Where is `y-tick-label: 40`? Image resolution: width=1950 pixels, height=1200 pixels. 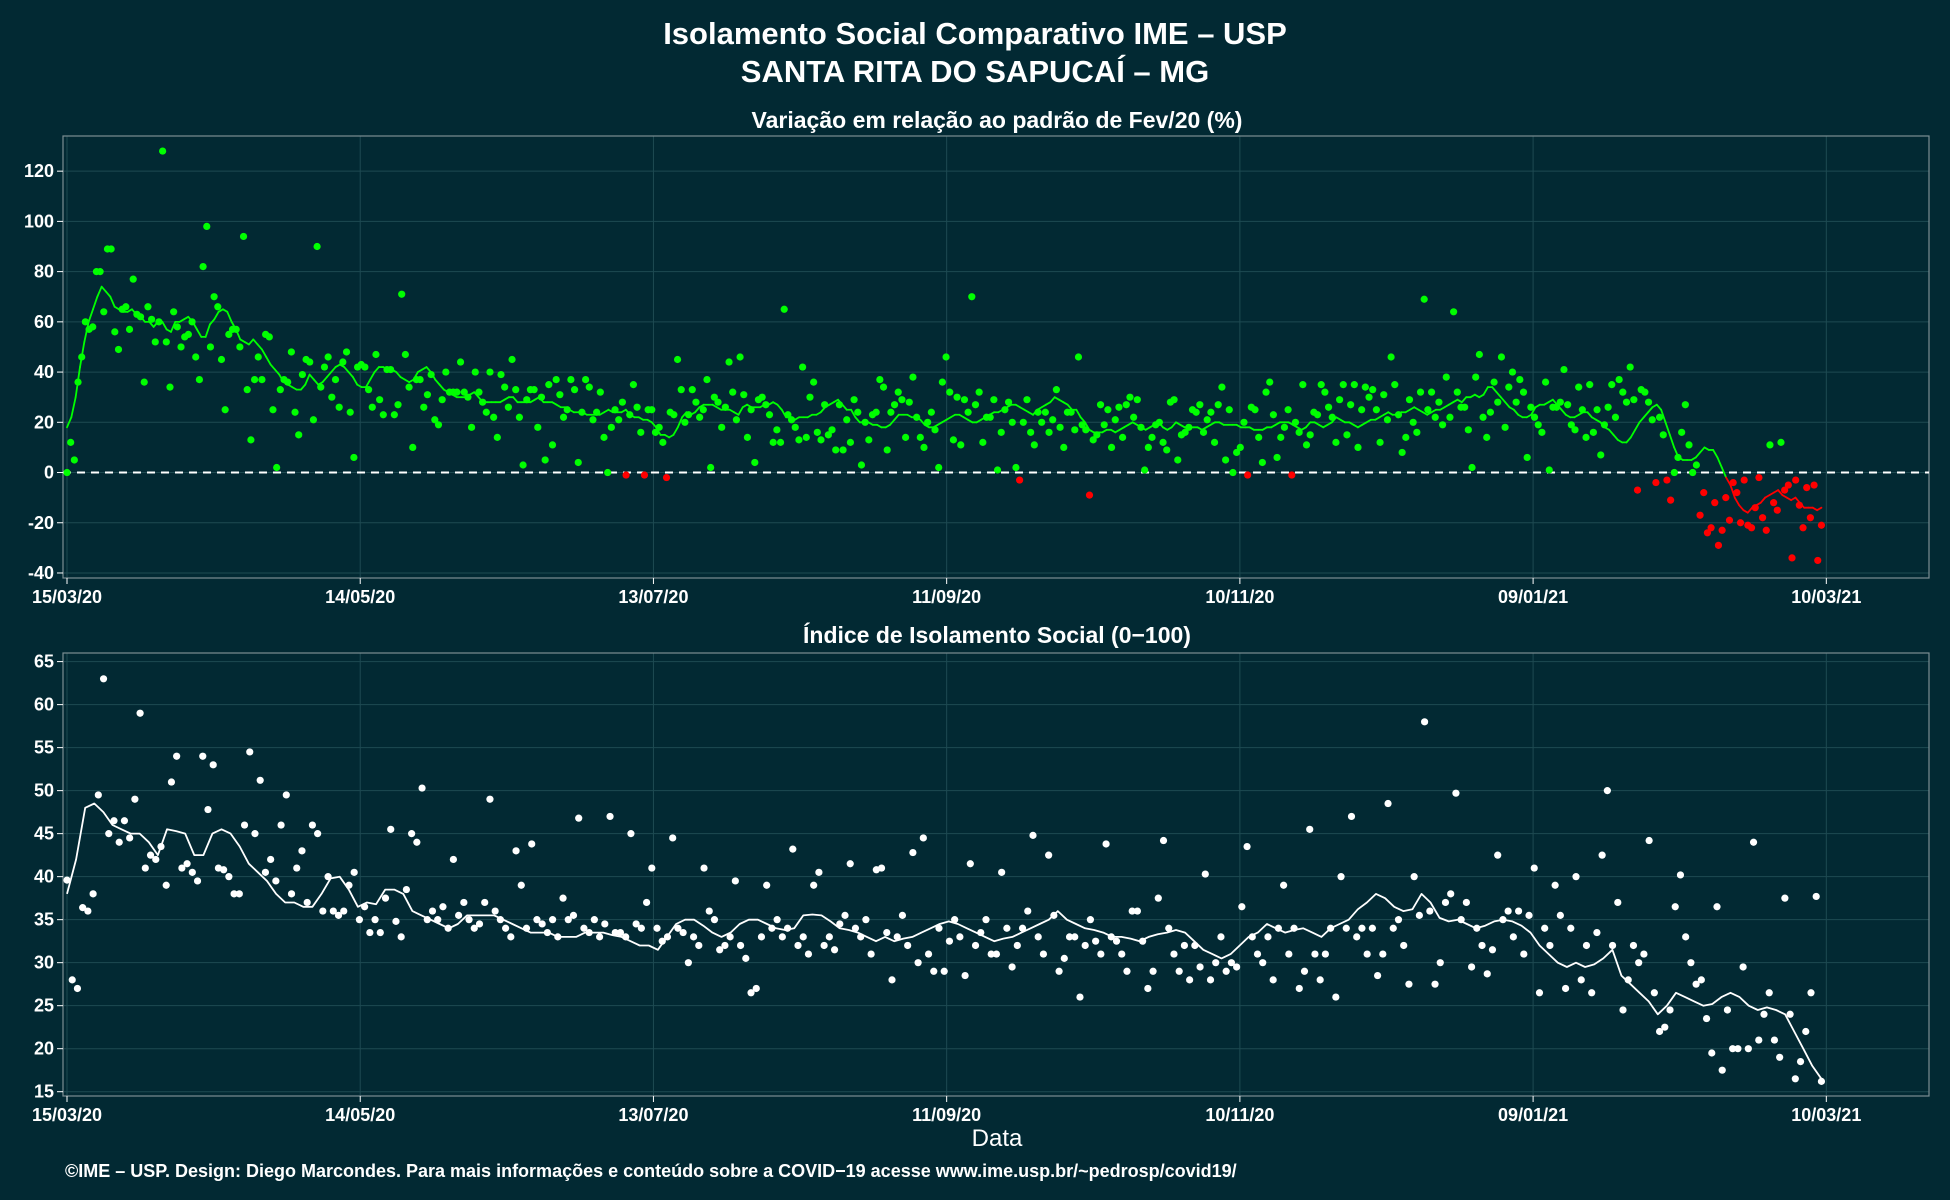
y-tick-label: 40 is located at coordinates (44, 372).